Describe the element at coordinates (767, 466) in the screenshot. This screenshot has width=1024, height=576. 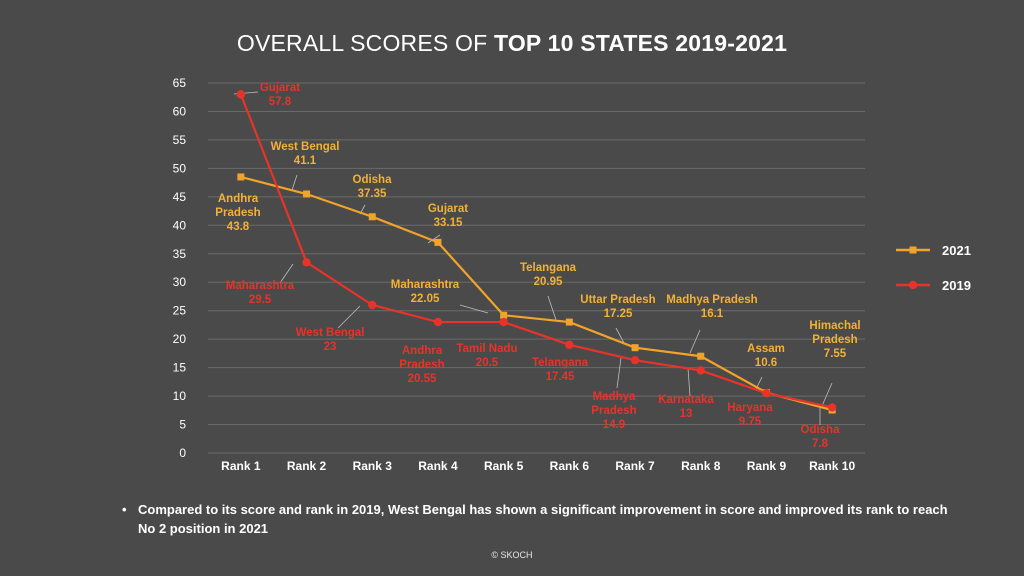
I see `x-tick-label: Rank 9` at that location.